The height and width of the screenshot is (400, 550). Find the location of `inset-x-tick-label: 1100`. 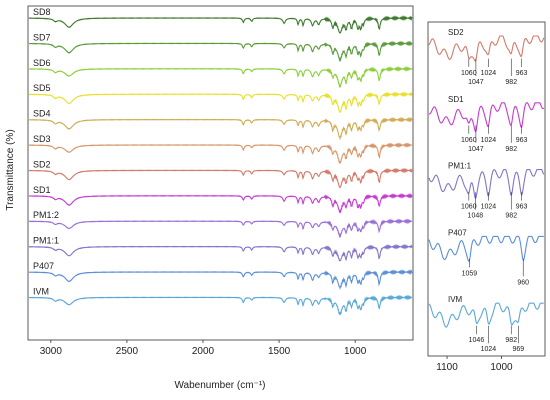

inset-x-tick-label: 1100 is located at coordinates (447, 367).